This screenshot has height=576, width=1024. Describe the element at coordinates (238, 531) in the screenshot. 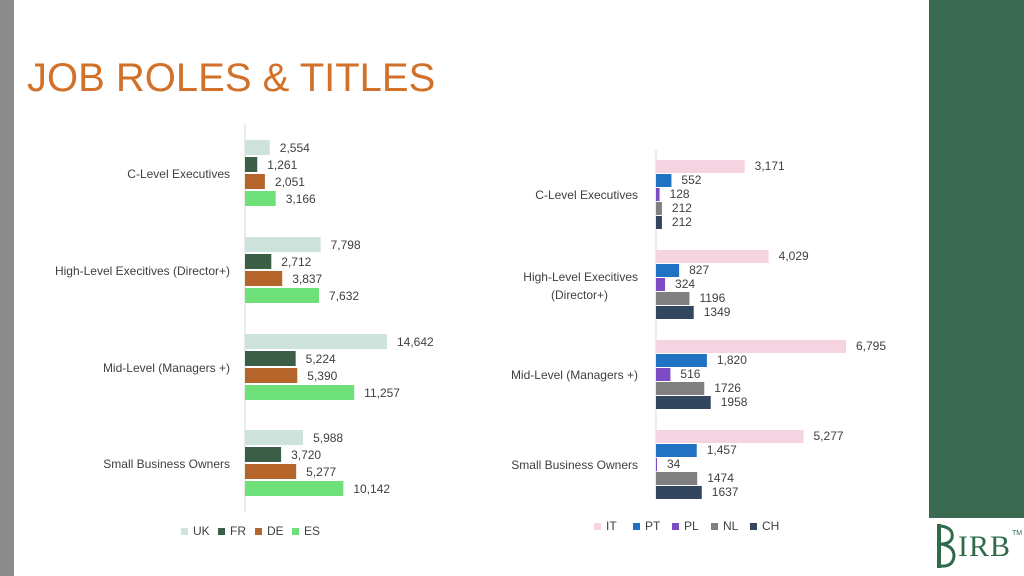

I see `legend-label-fr: FR` at that location.